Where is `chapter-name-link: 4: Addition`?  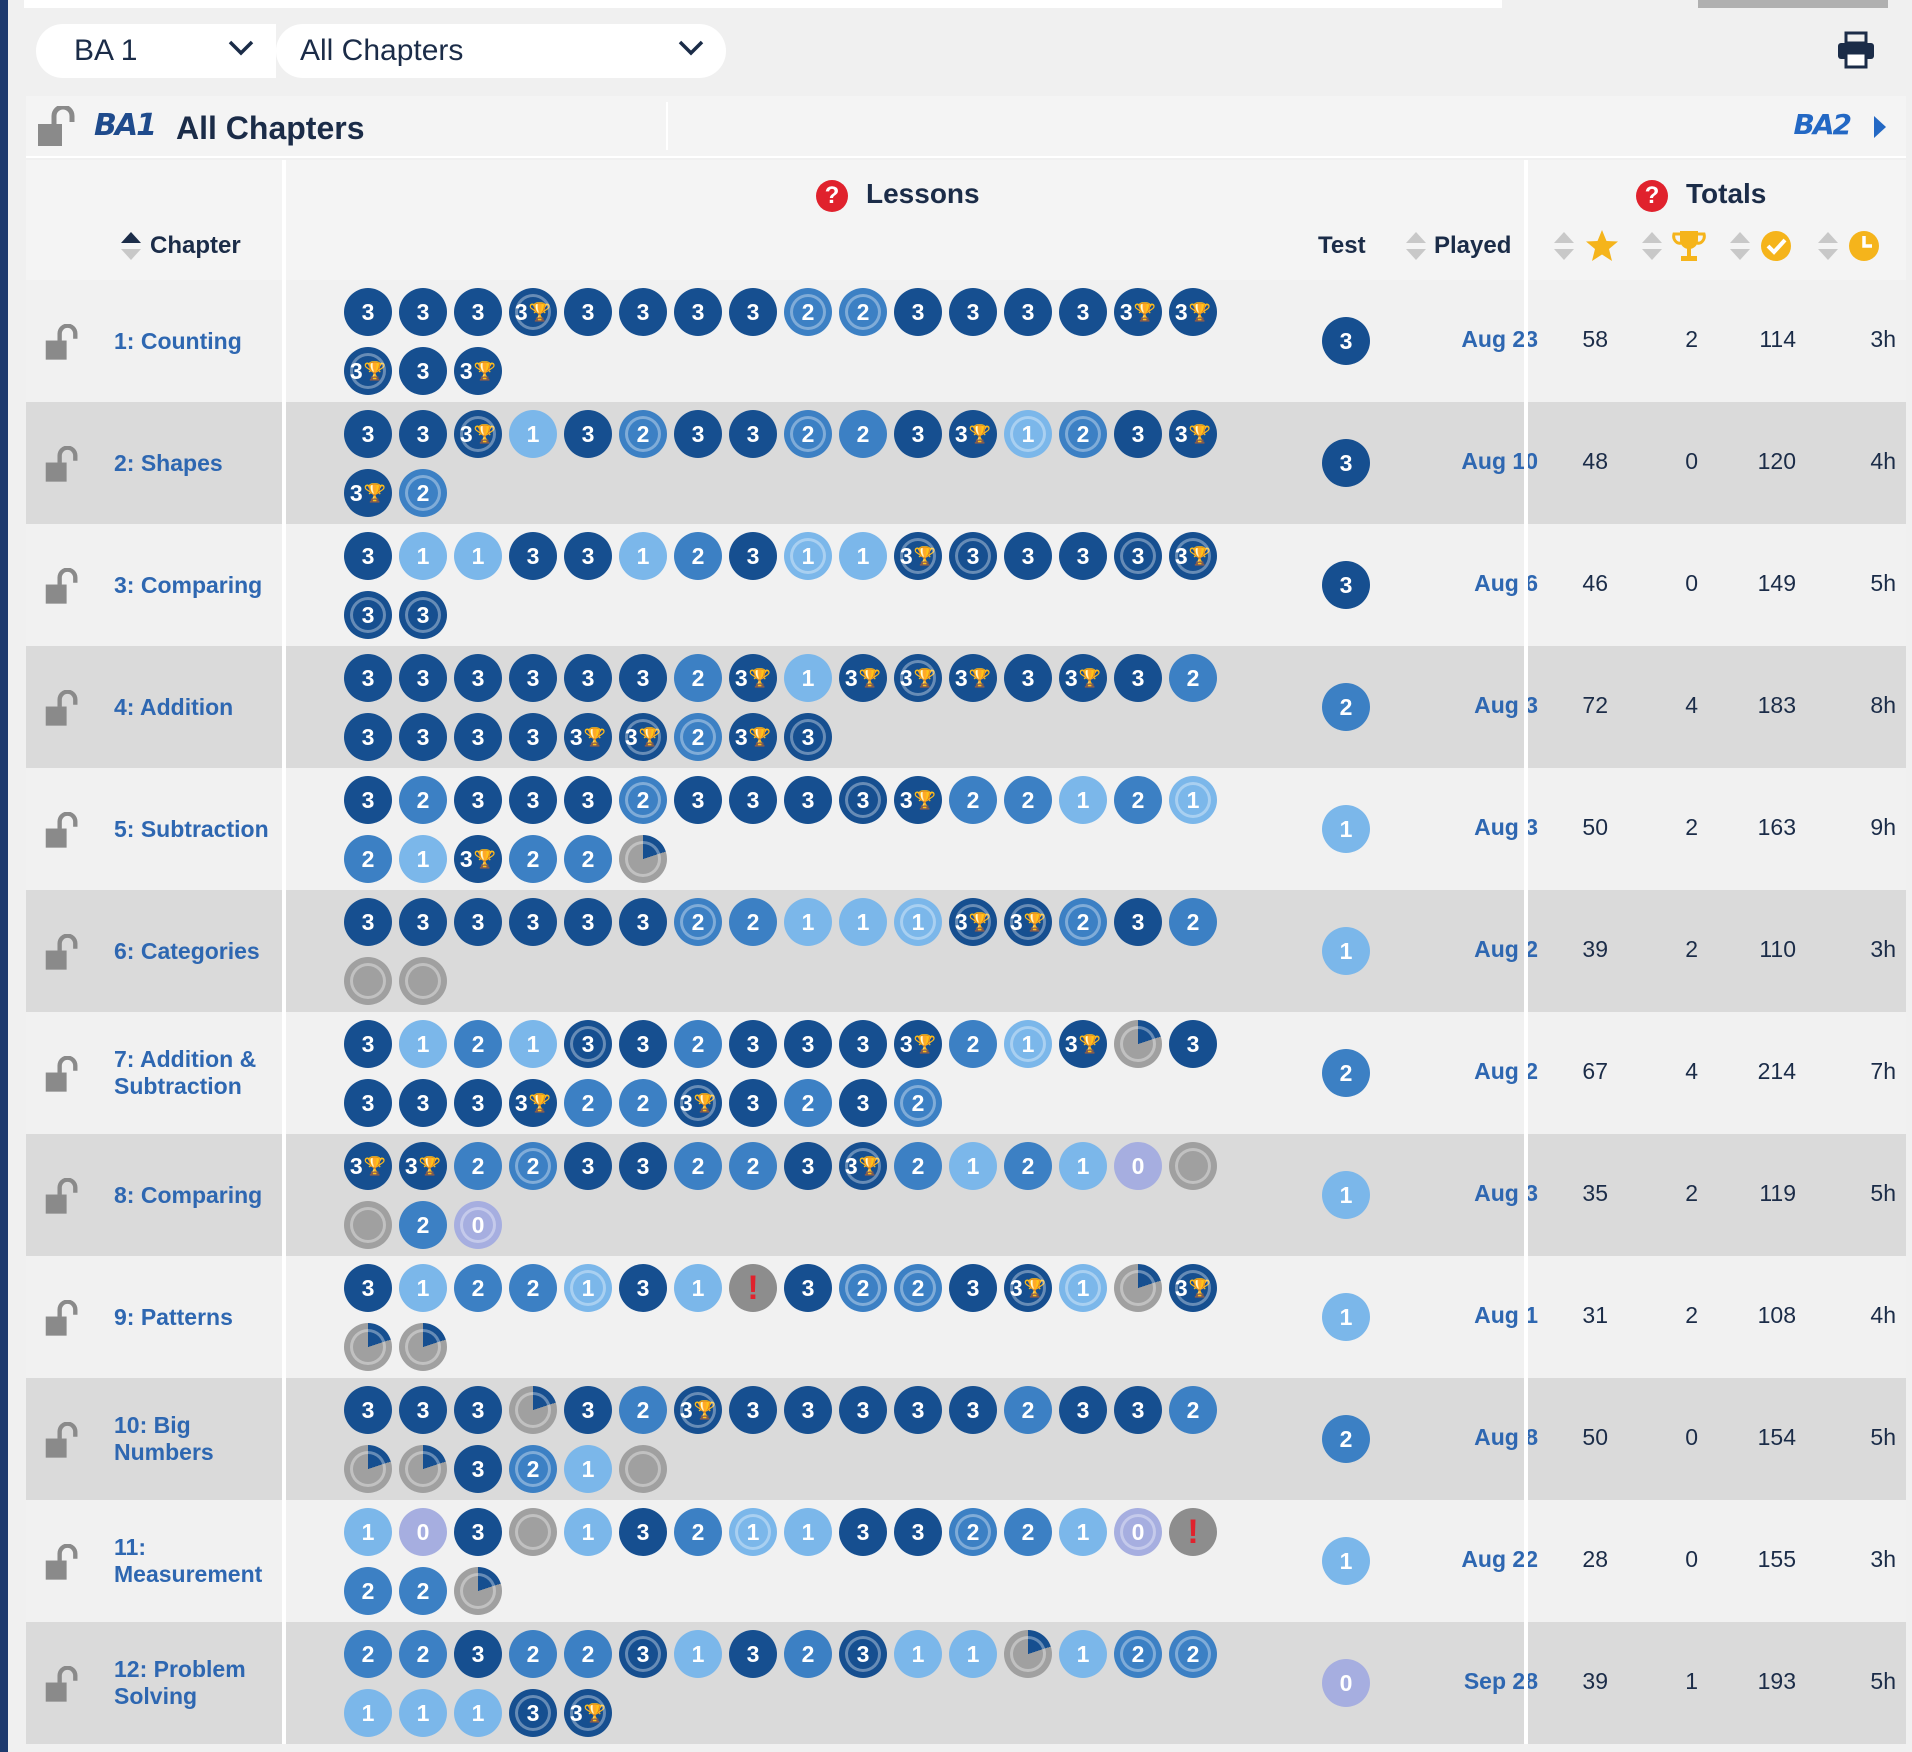 chapter-name-link: 4: Addition is located at coordinates (174, 707).